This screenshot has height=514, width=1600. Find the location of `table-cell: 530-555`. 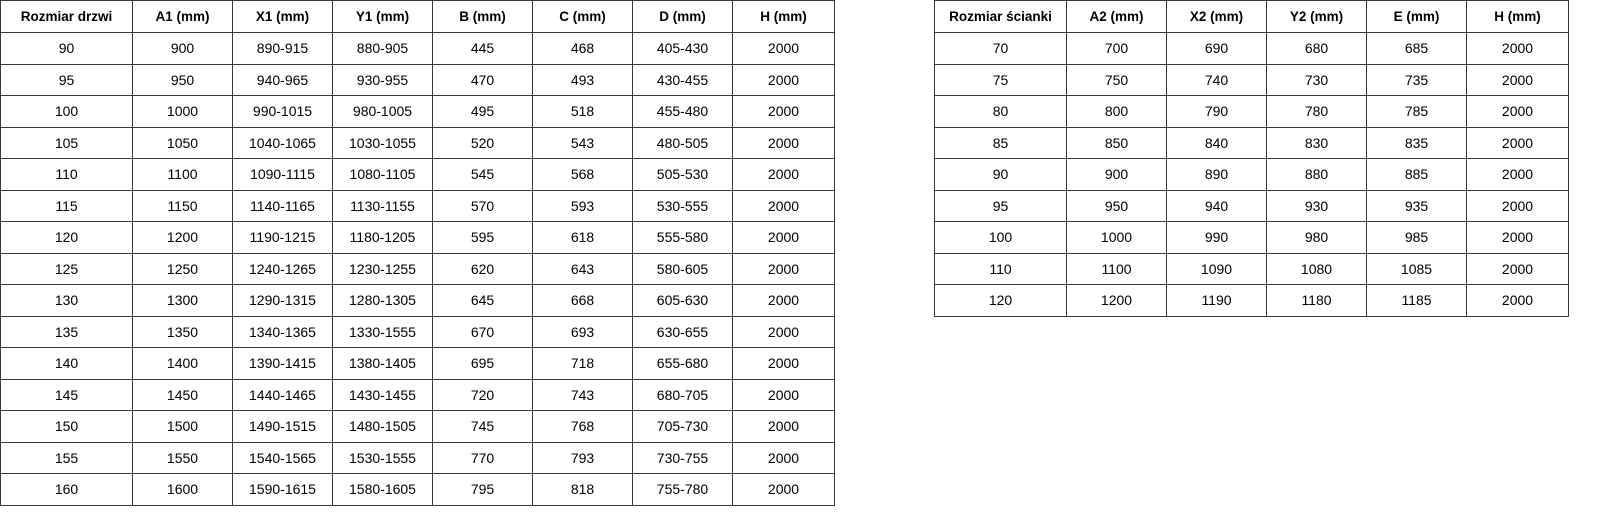

table-cell: 530-555 is located at coordinates (682, 205).